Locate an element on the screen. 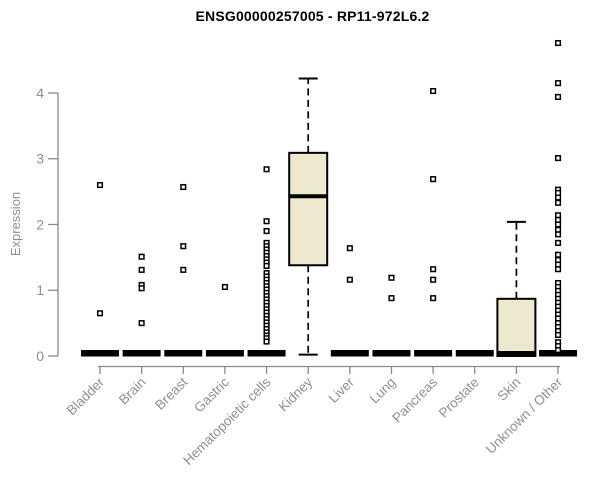 This screenshot has width=600, height=500. x-tick-label: Bladder is located at coordinates (86, 396).